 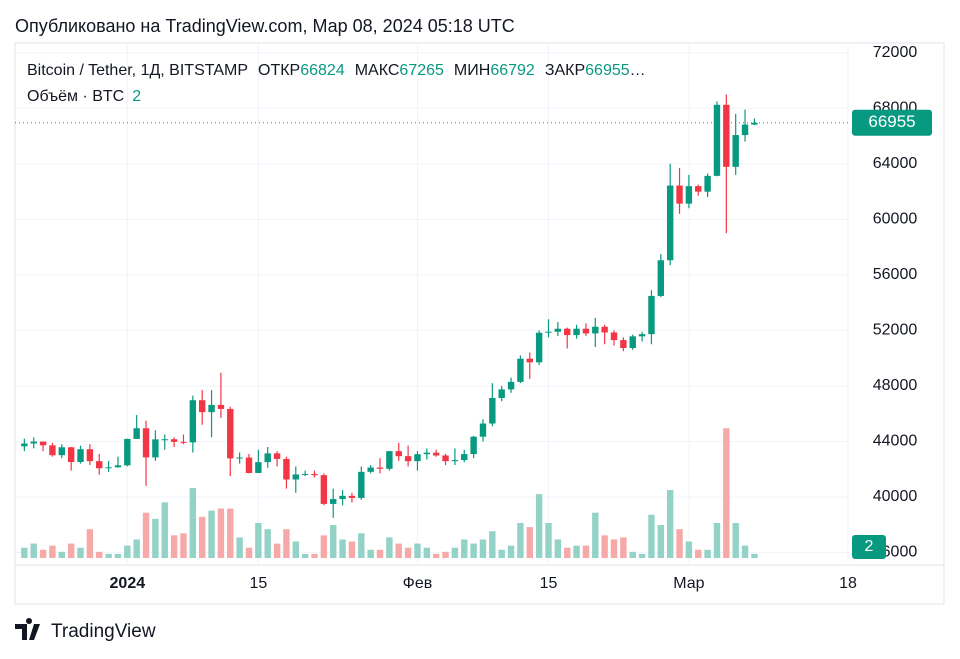 What do you see at coordinates (895, 163) in the screenshot?
I see `y-tick-label: 64000` at bounding box center [895, 163].